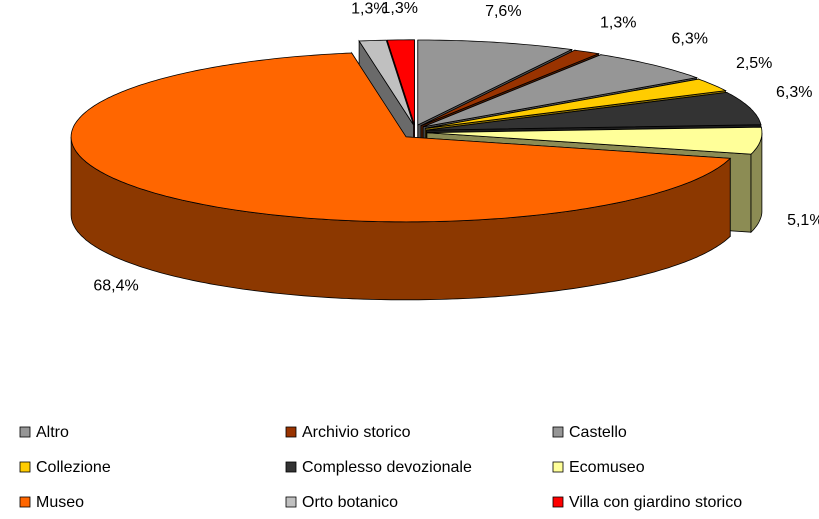  What do you see at coordinates (115, 286) in the screenshot?
I see `data-label: 68,4%` at bounding box center [115, 286].